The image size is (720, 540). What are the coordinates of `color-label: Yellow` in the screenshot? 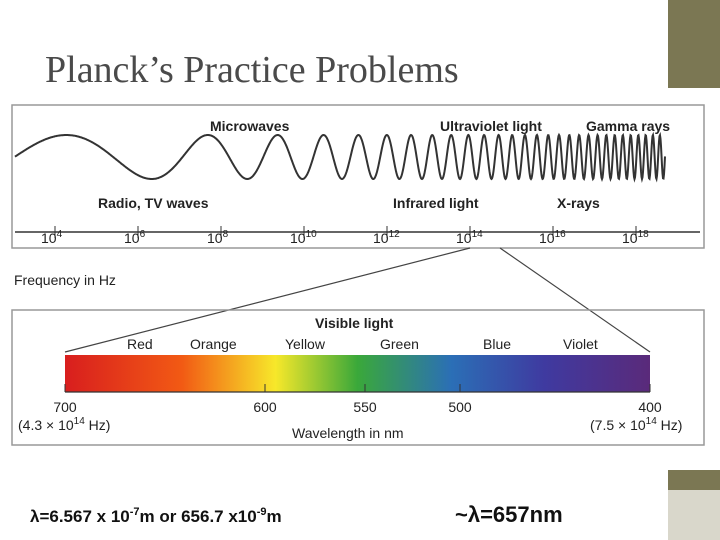 It's located at (305, 344).